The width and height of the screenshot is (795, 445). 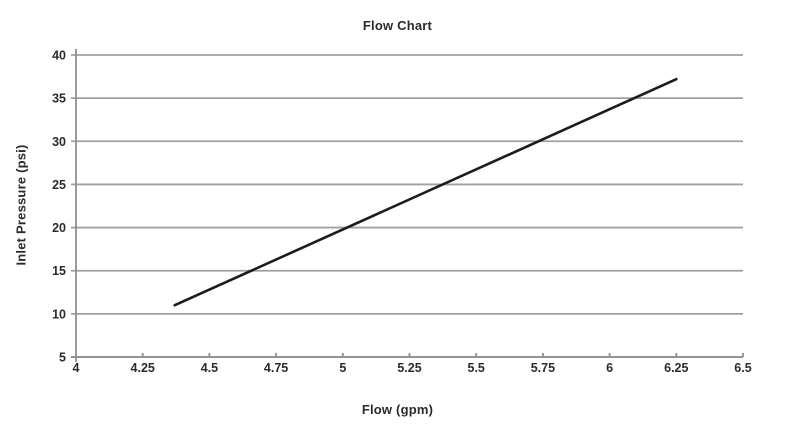 What do you see at coordinates (59, 56) in the screenshot?
I see `y-tick-label: 40` at bounding box center [59, 56].